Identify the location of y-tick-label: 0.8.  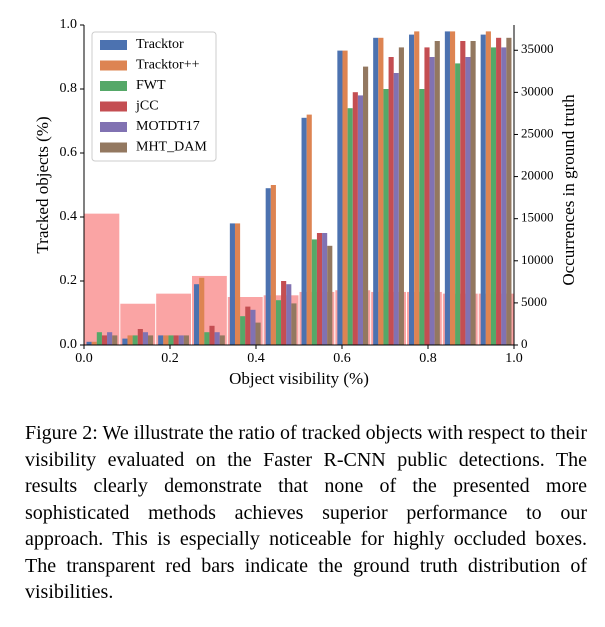
(69, 88).